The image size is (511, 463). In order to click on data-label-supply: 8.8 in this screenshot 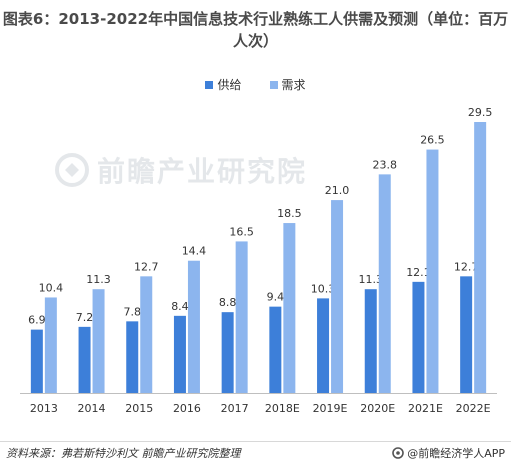, I will do `click(228, 302)`.